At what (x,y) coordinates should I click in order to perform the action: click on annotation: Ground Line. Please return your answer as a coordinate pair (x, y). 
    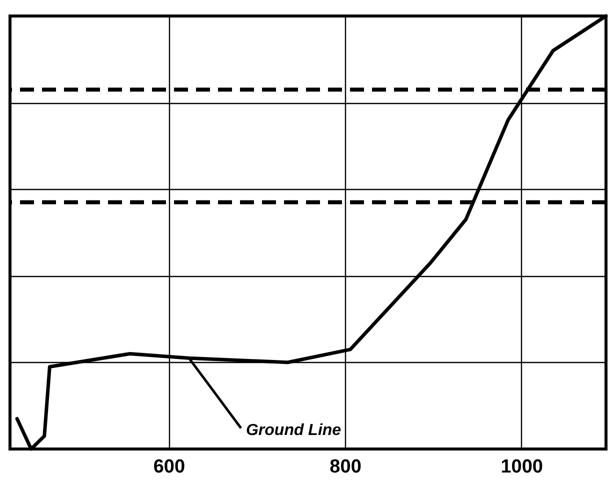
    Looking at the image, I should click on (294, 431).